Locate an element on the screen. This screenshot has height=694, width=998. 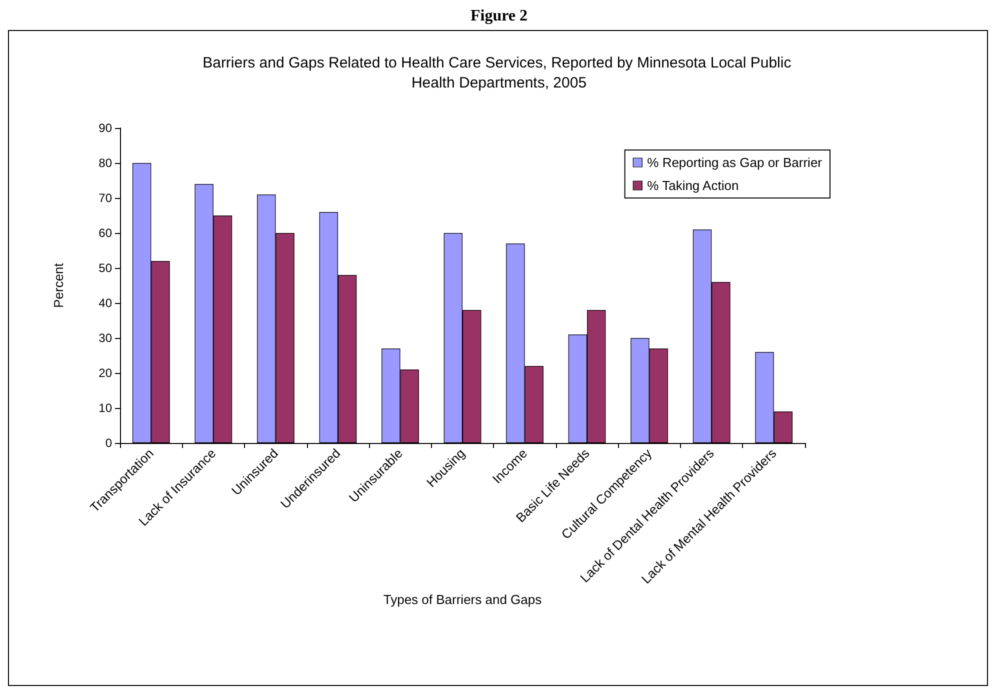
y-tick-label: 80 is located at coordinates (105, 163).